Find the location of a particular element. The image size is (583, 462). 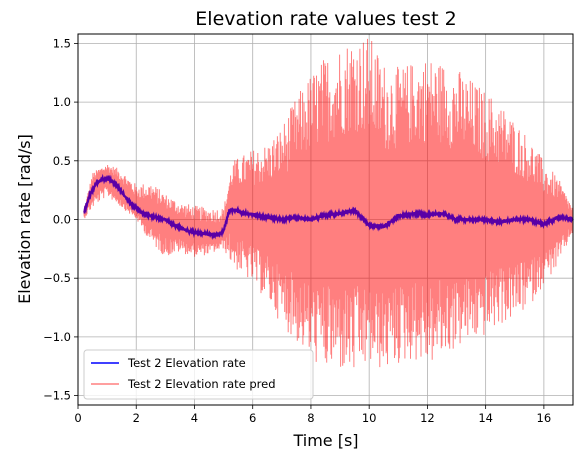

y-tick-label: −1.0 is located at coordinates (57, 337).